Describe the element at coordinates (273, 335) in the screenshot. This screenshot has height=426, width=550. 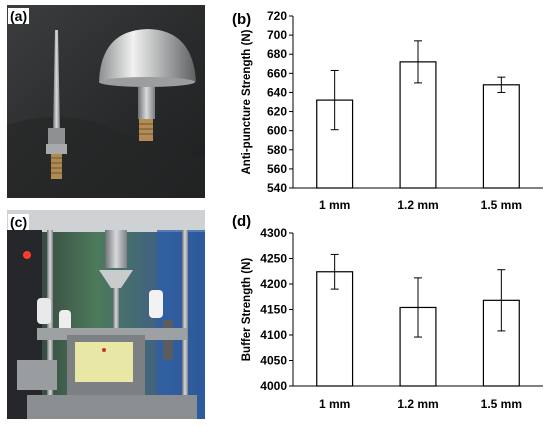
I see `y-tick-label: 4100` at that location.